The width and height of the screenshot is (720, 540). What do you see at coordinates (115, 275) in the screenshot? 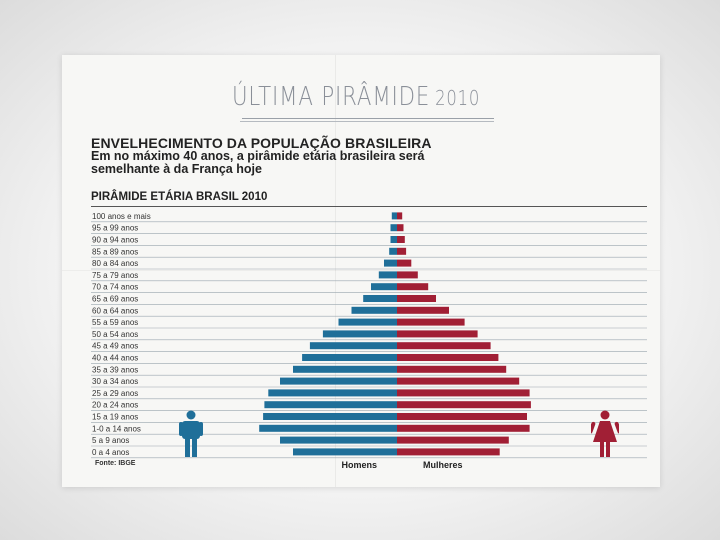
I see `age-group-label: 75 a 79 anos` at bounding box center [115, 275].